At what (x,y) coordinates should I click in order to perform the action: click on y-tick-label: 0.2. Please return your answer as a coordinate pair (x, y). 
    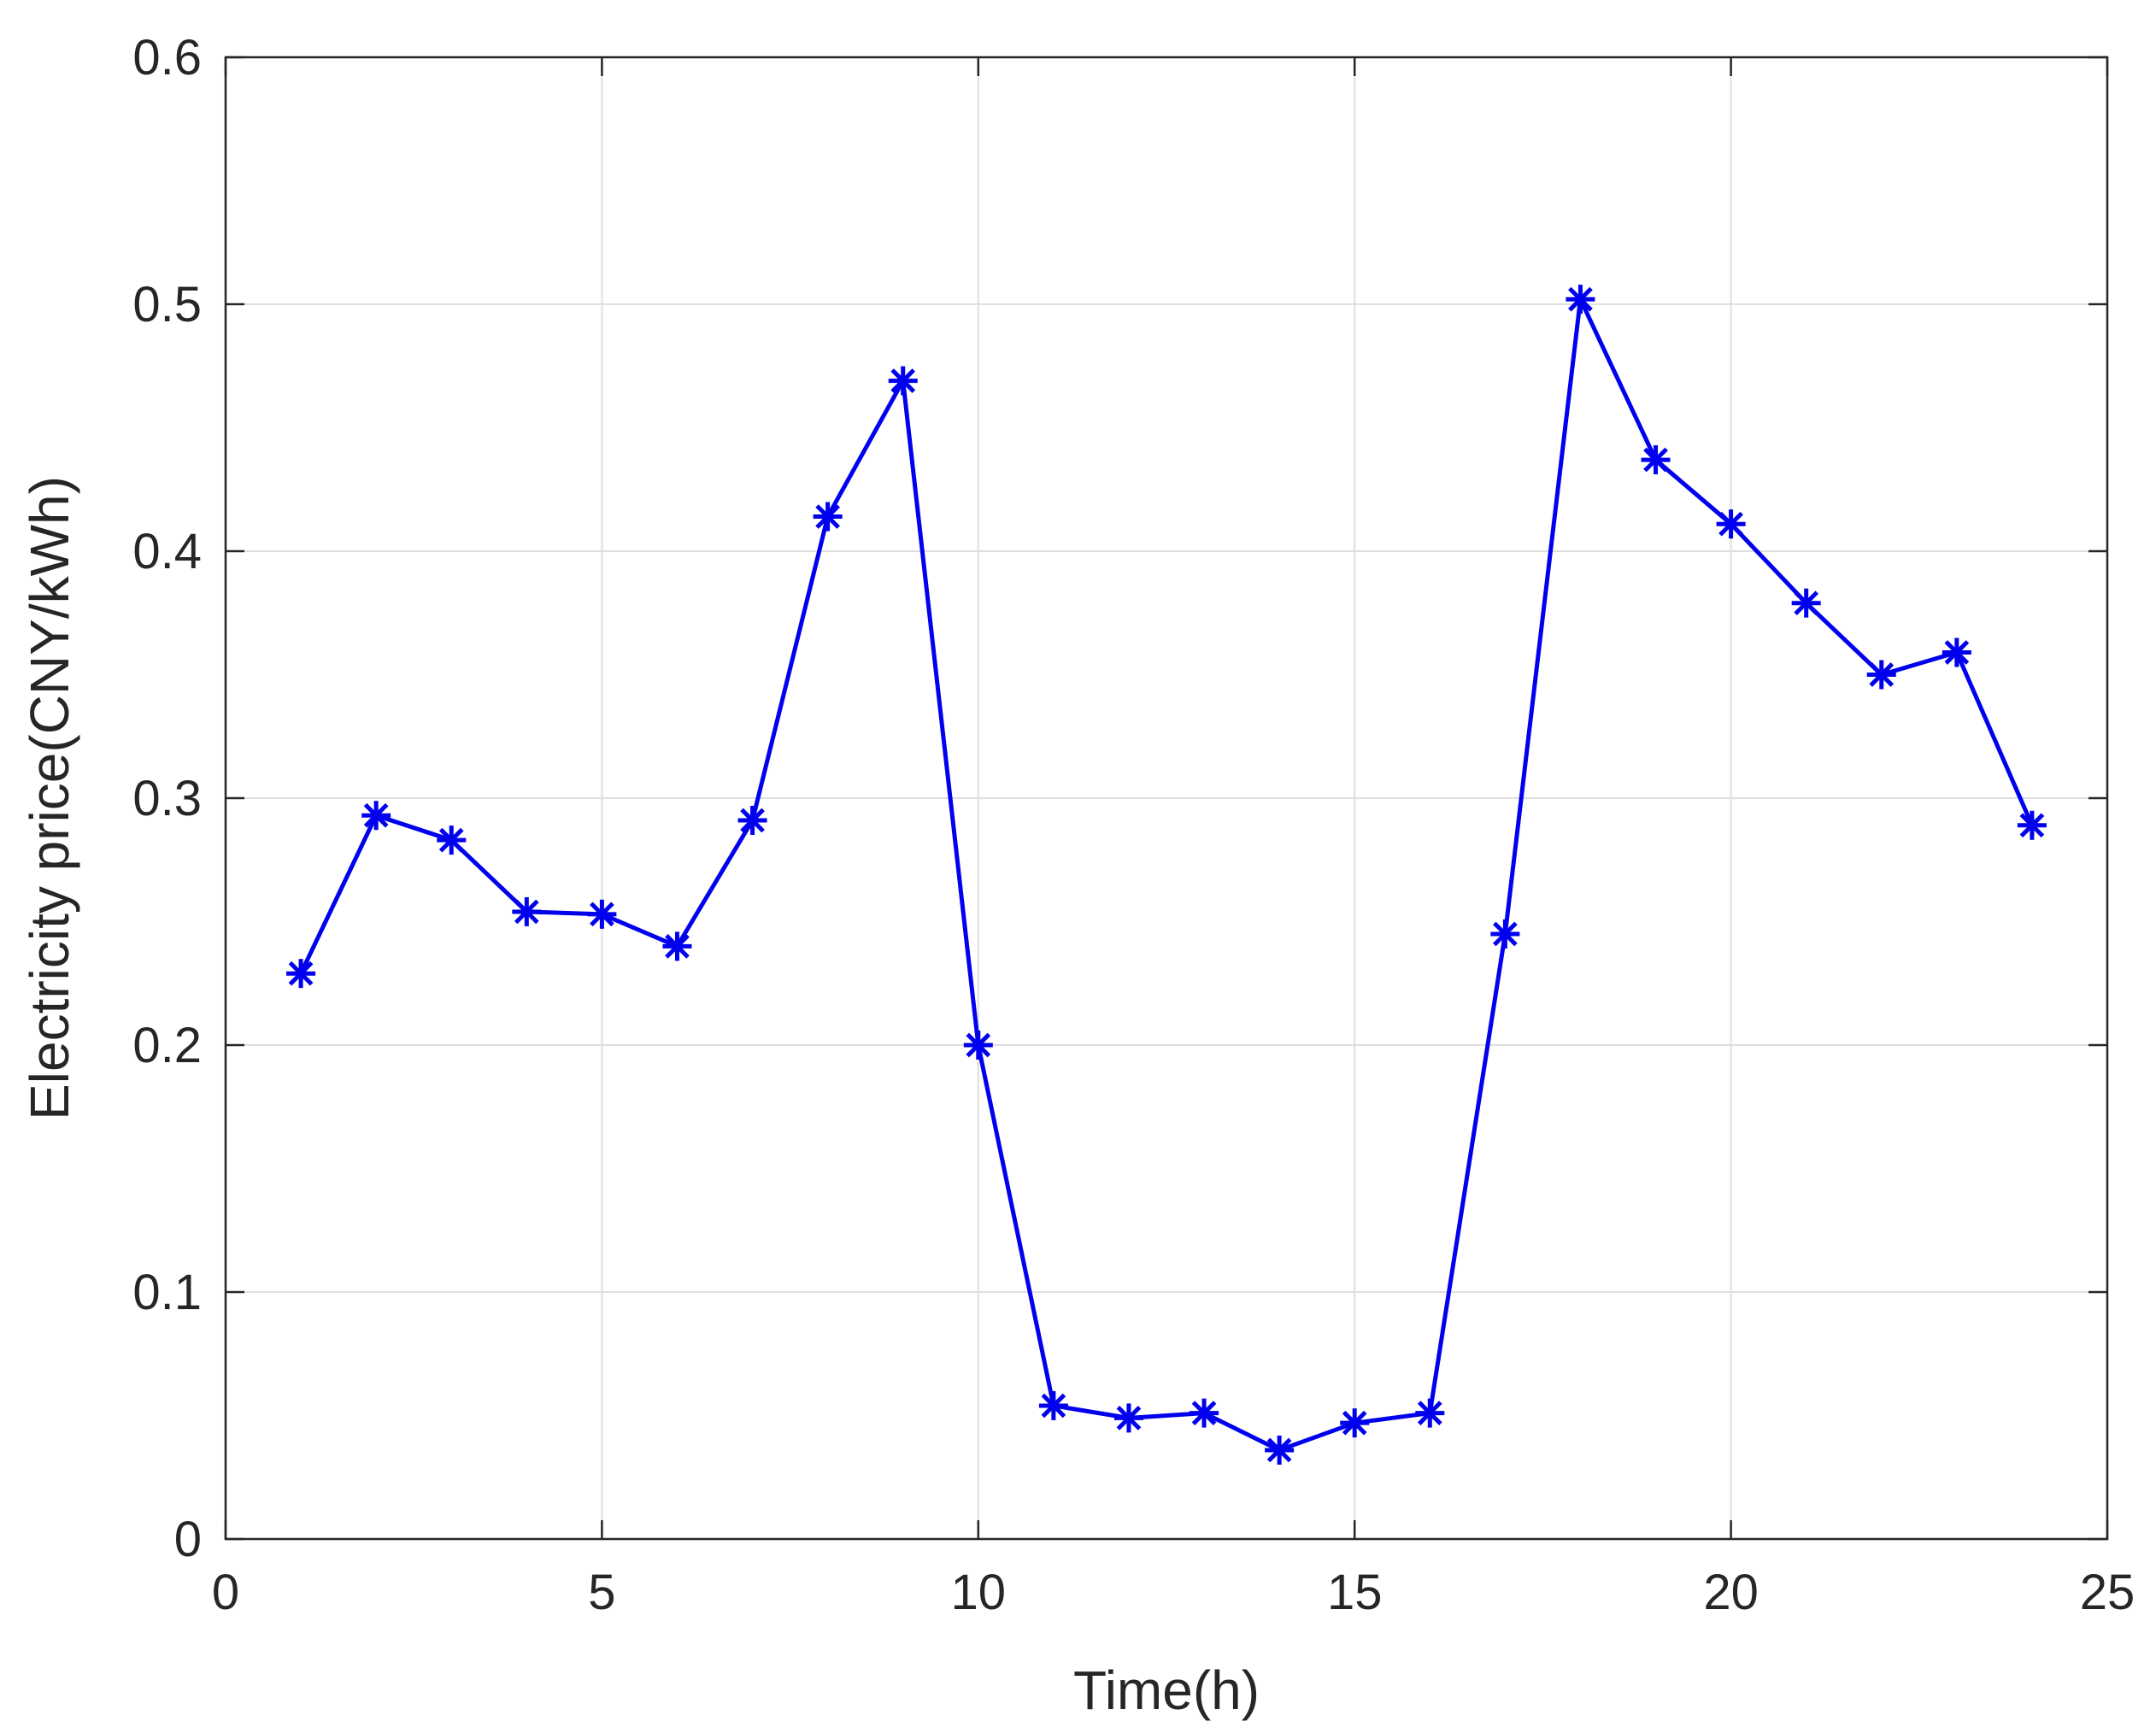
    Looking at the image, I should click on (167, 1045).